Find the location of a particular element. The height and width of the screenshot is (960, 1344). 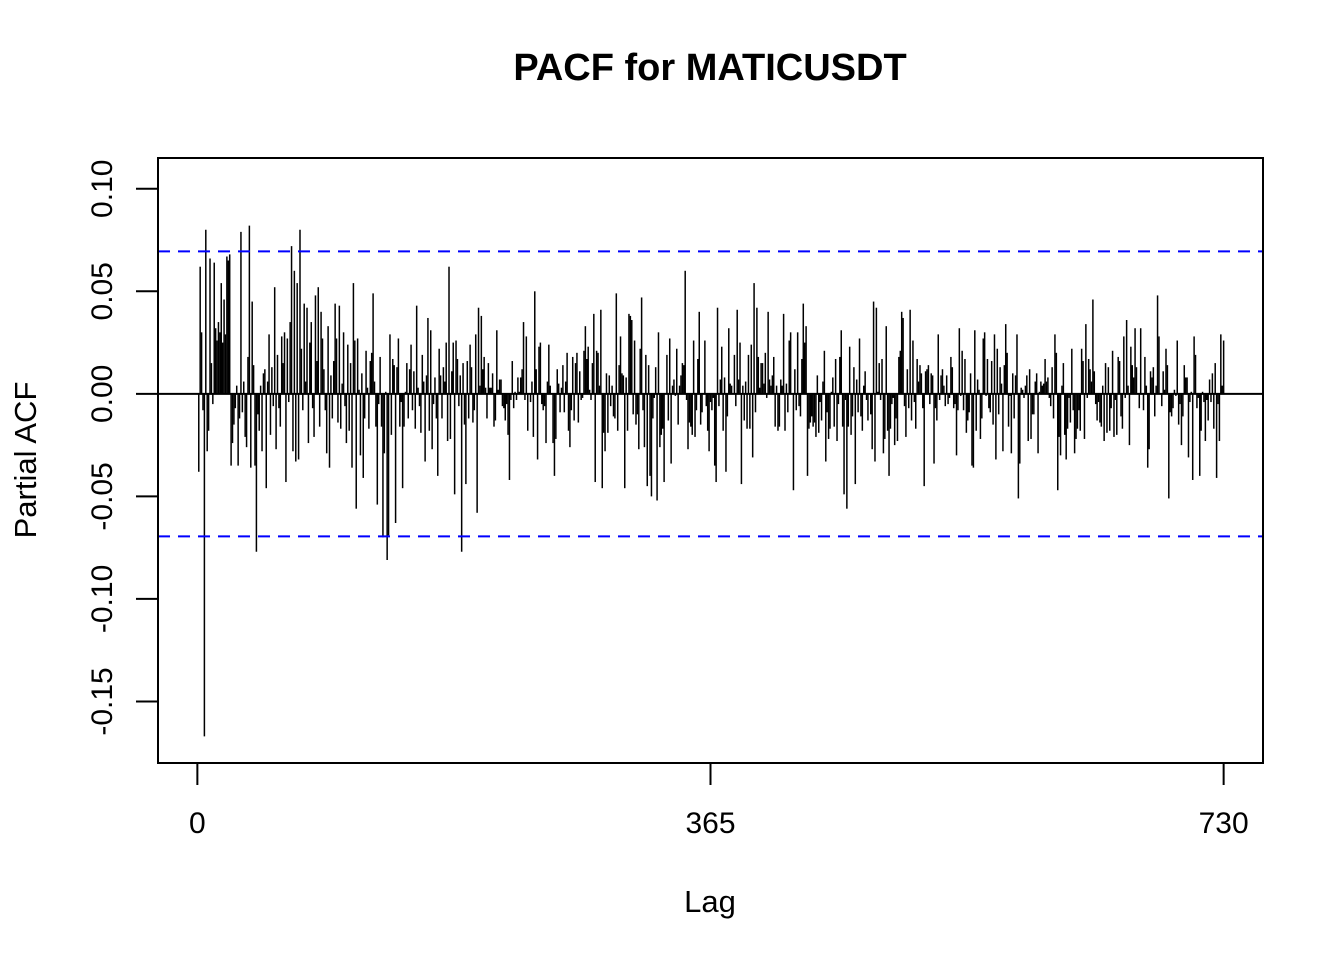

y-axis-label: Partial ACF is located at coordinates (25, 460).